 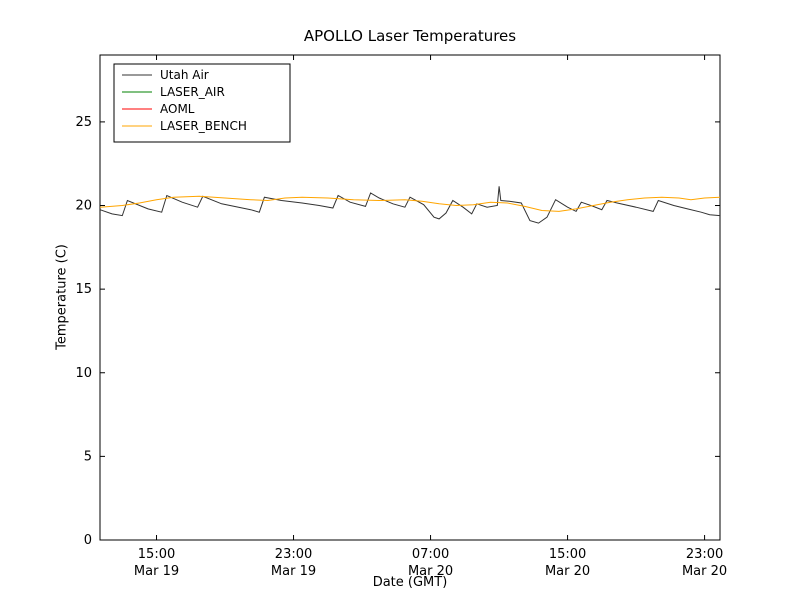 What do you see at coordinates (88, 456) in the screenshot?
I see `y-tick-label: 5` at bounding box center [88, 456].